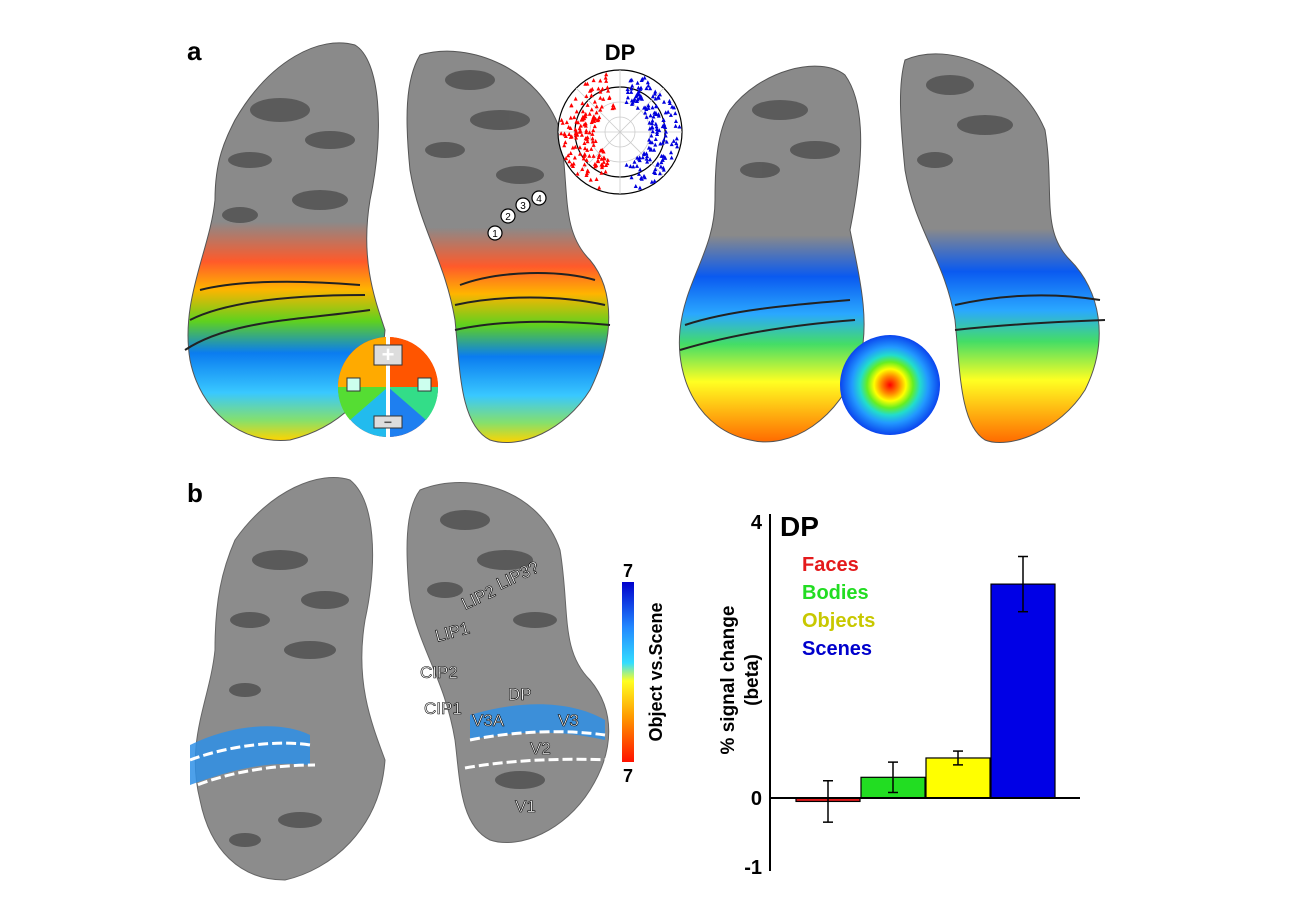 This screenshot has height=911, width=1290. I want to click on legend-bodies: Bodies, so click(835, 593).